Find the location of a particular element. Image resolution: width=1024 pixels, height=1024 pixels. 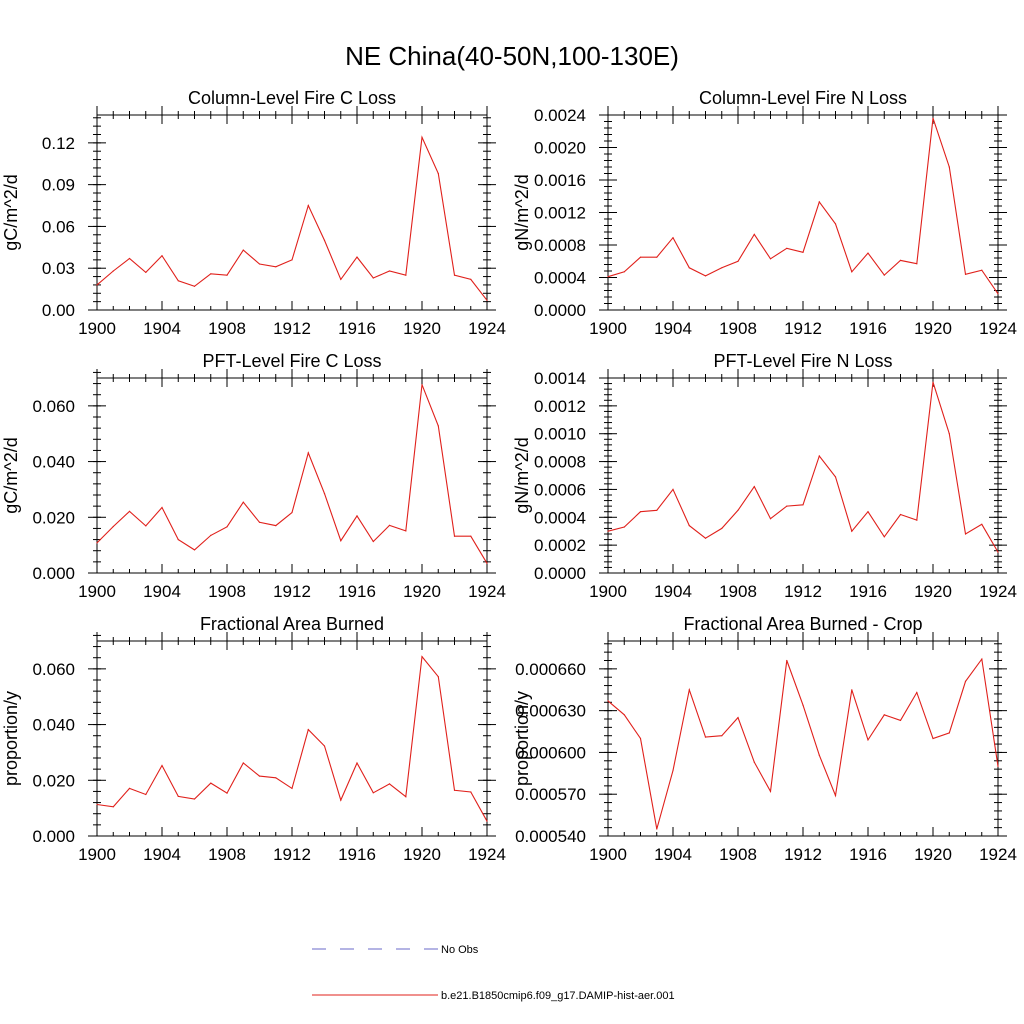

y-tick-label: 0.00 is located at coordinates (58, 310).